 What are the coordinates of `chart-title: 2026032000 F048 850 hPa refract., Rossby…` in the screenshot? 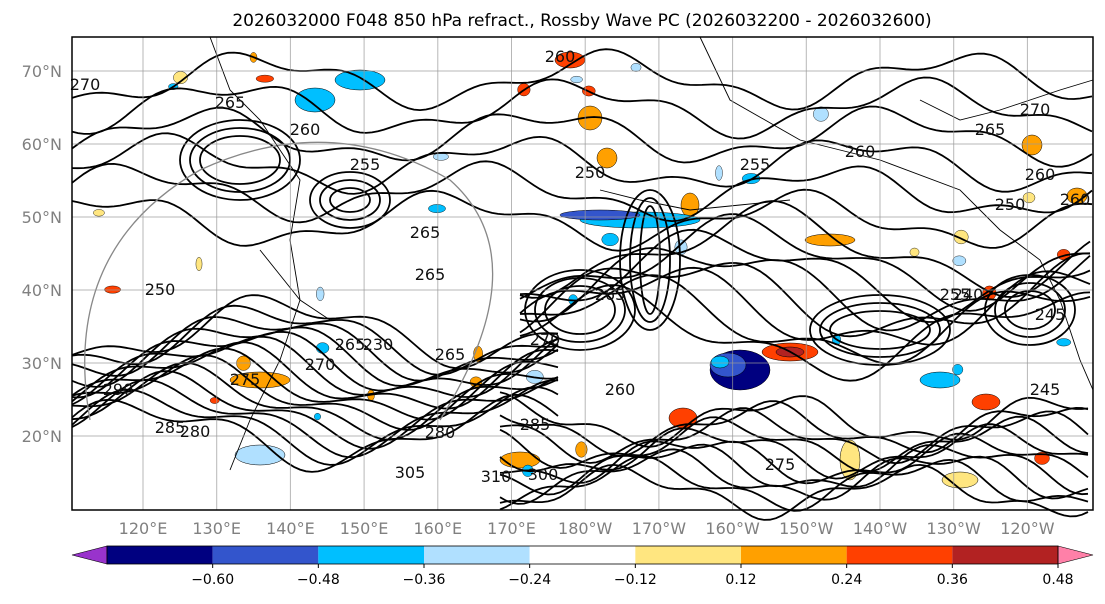 It's located at (581, 21).